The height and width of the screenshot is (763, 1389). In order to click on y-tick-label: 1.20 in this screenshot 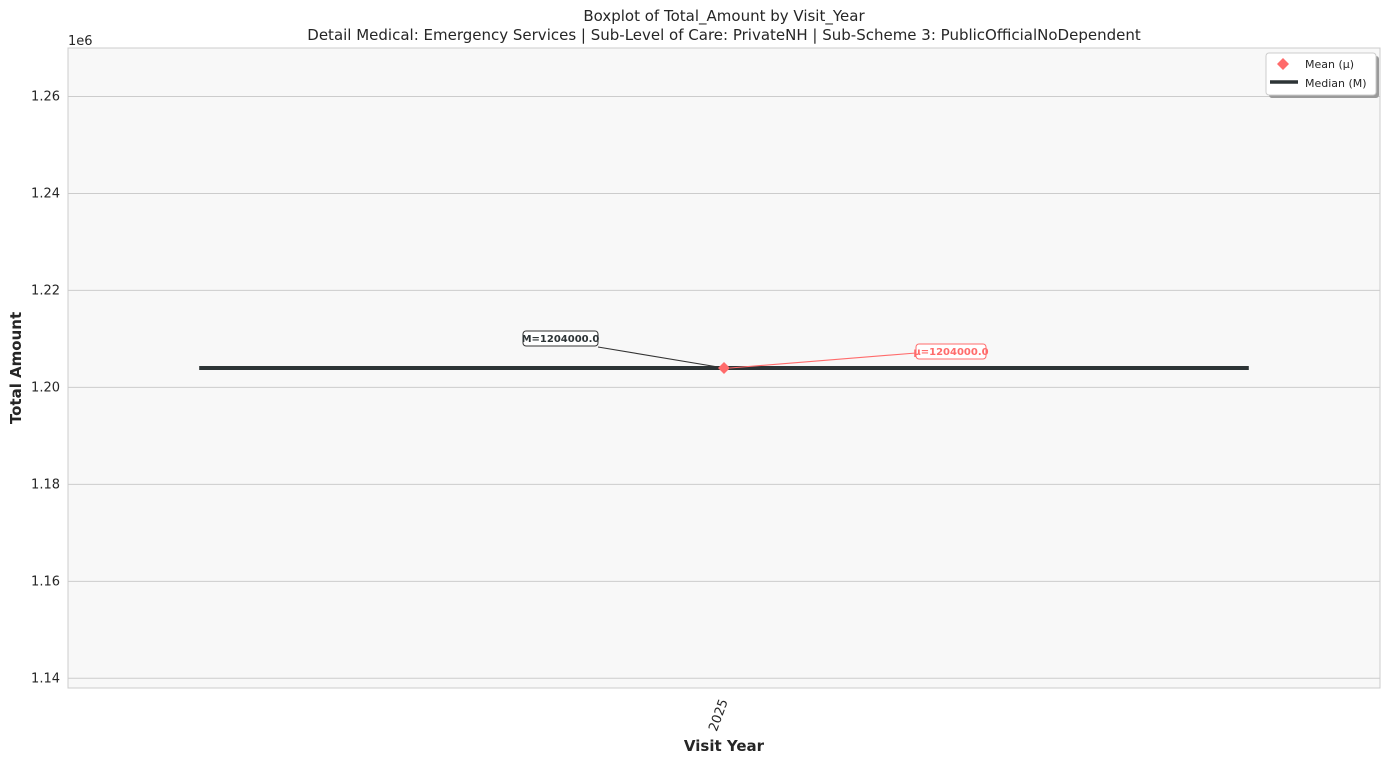, I will do `click(45, 387)`.